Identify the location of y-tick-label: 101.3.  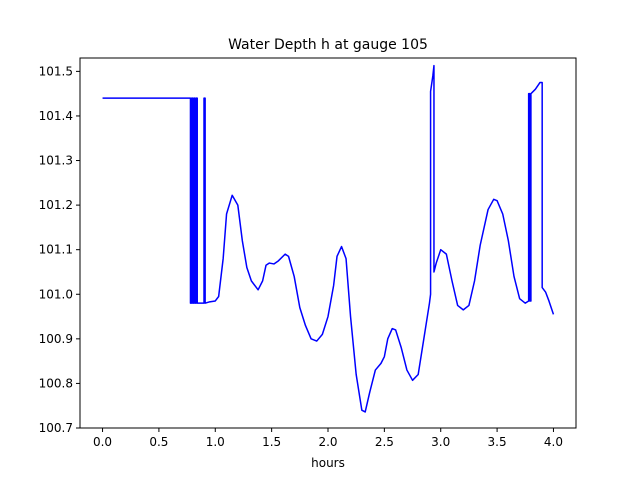
(56, 161).